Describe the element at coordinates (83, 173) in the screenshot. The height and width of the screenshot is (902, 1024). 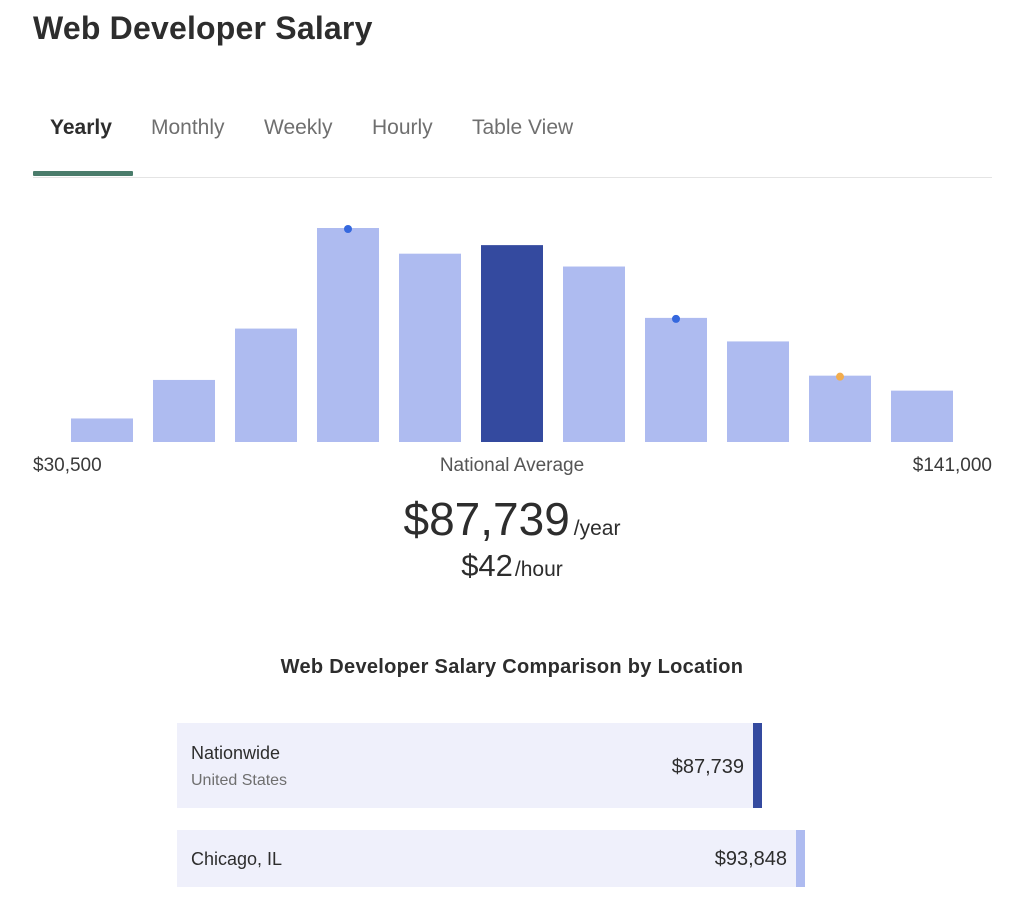
I see `active-tab-indicator` at that location.